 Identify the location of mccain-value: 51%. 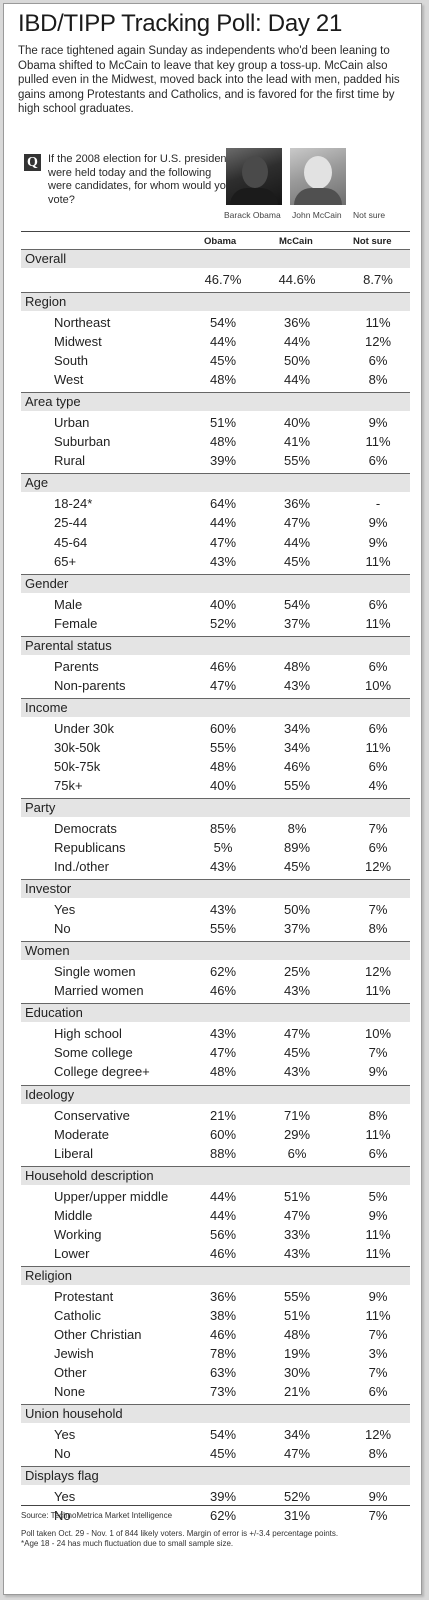
(297, 1315).